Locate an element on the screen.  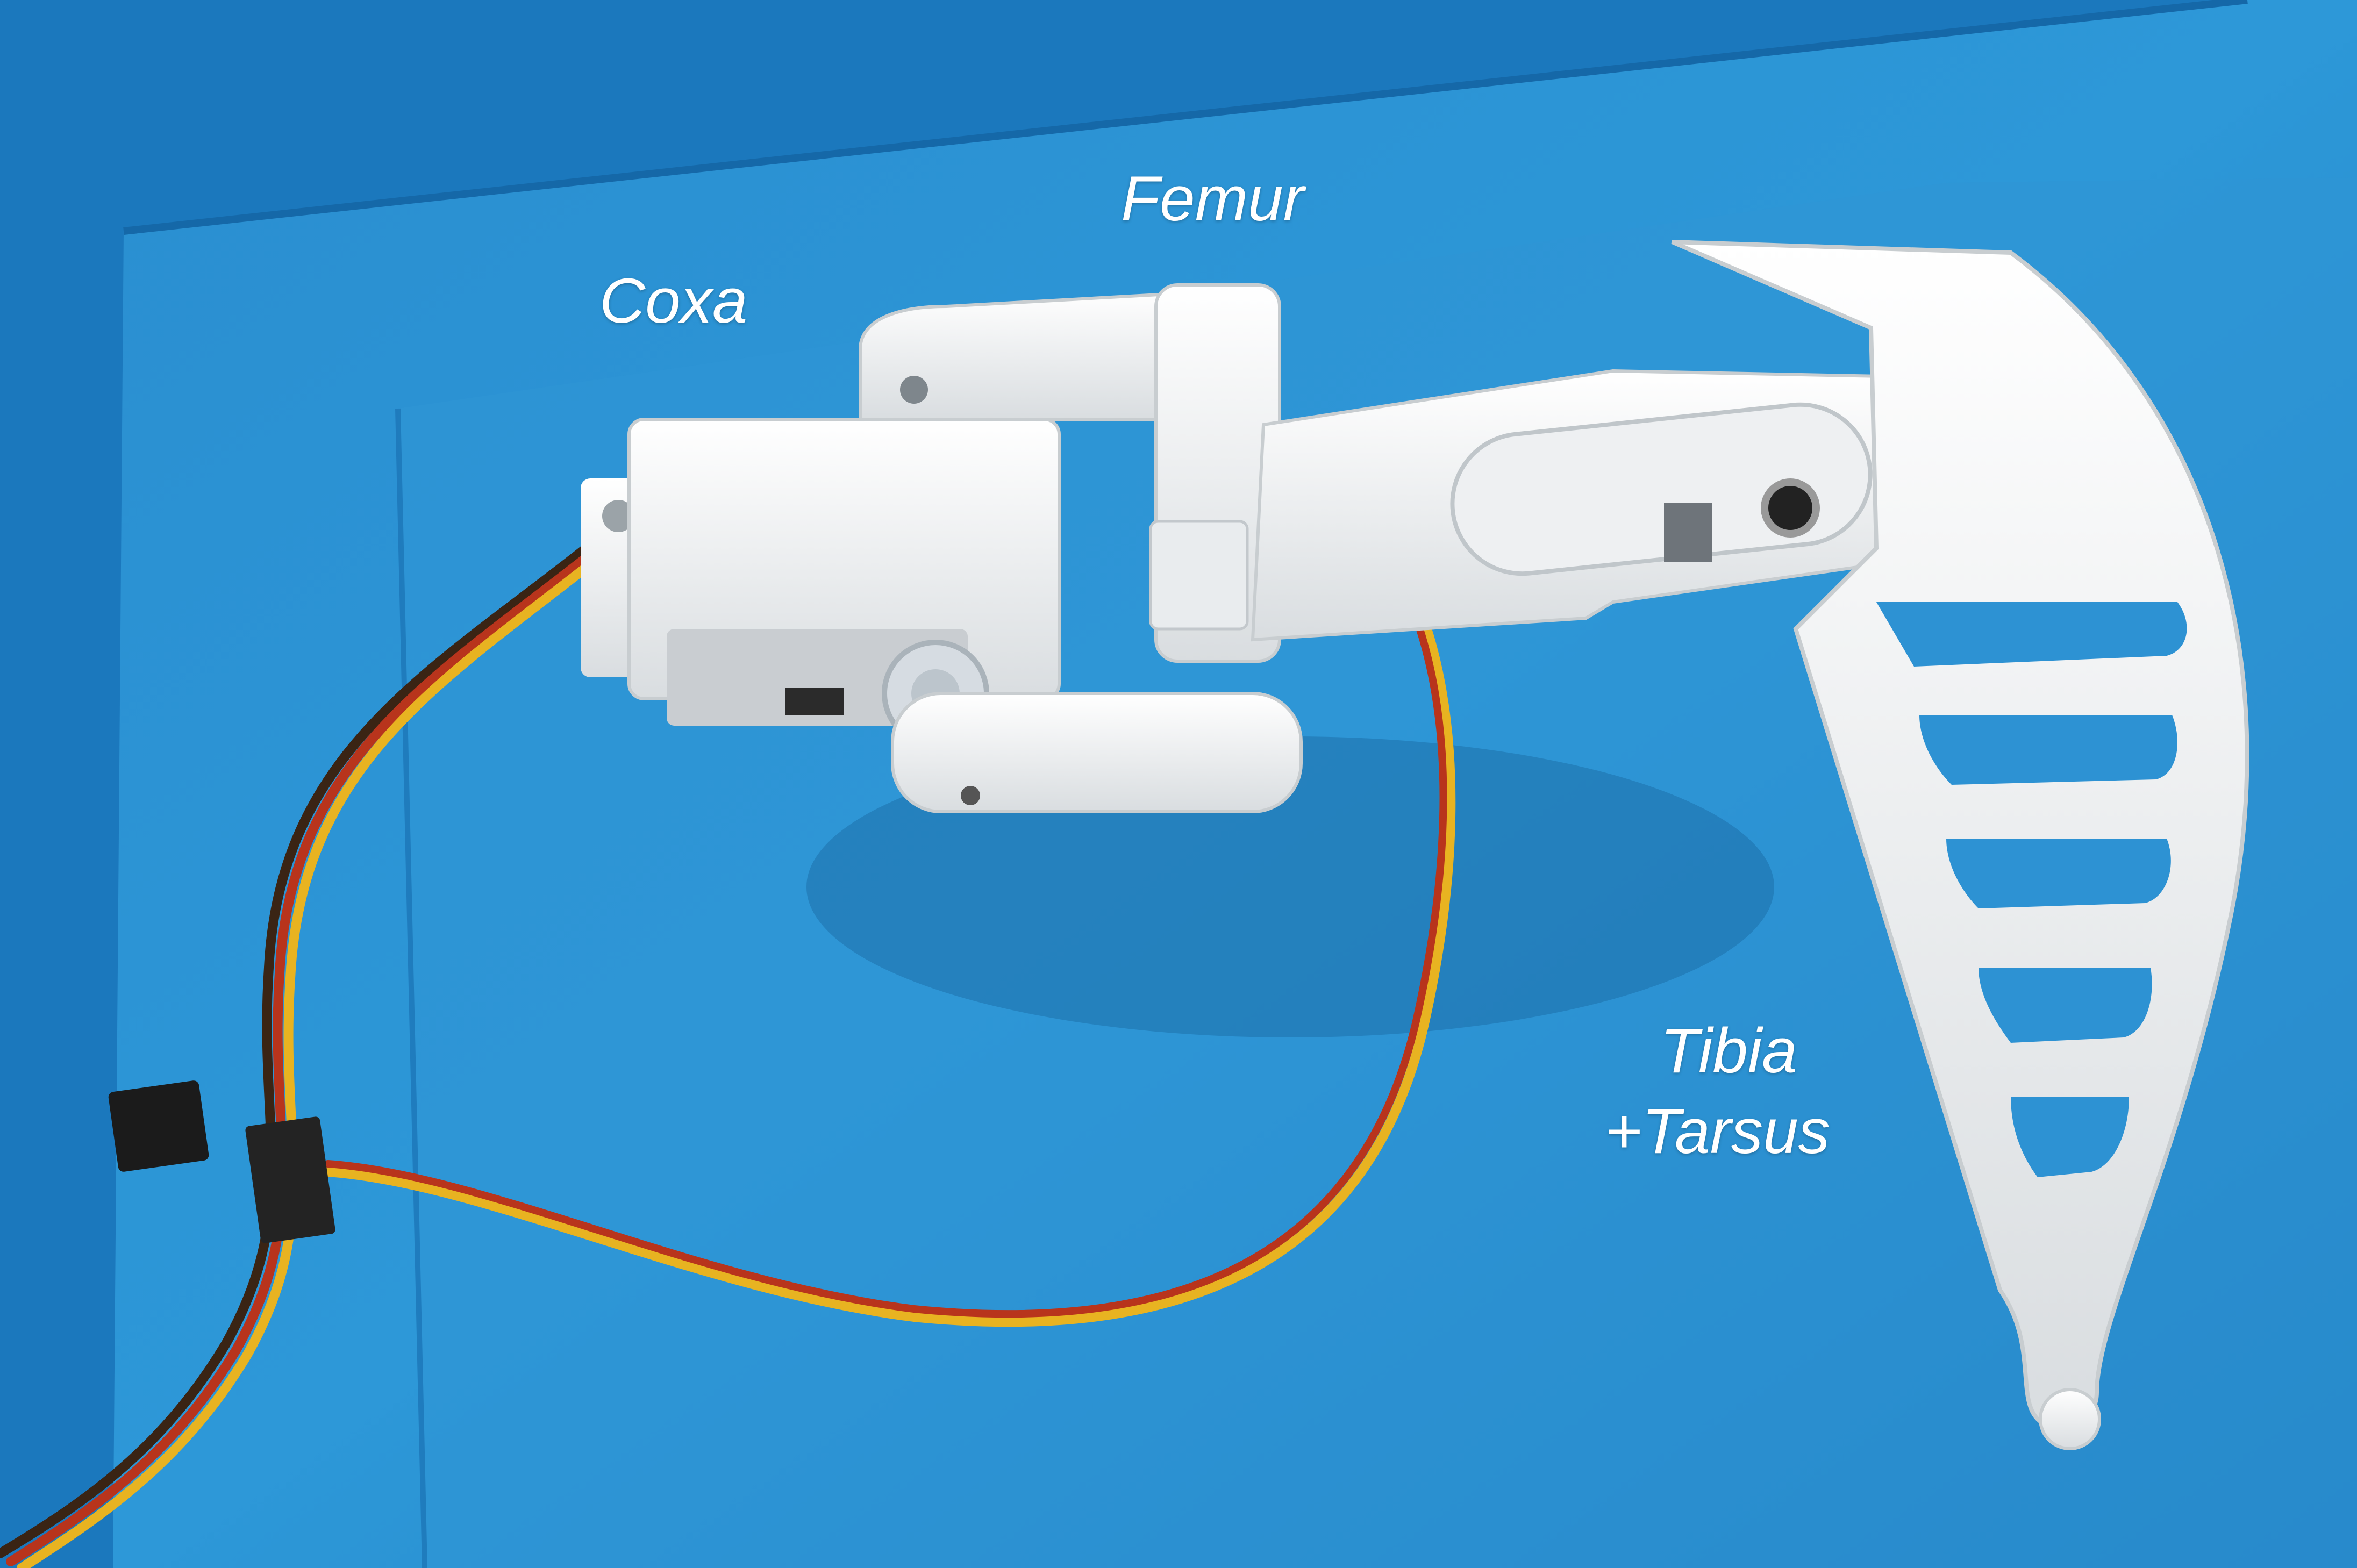
femur-label: Femur is located at coordinates (1212, 198).